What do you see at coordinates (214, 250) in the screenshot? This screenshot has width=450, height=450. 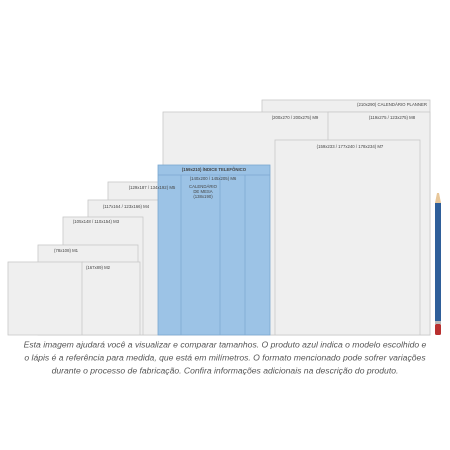 I see `selected-panel` at bounding box center [214, 250].